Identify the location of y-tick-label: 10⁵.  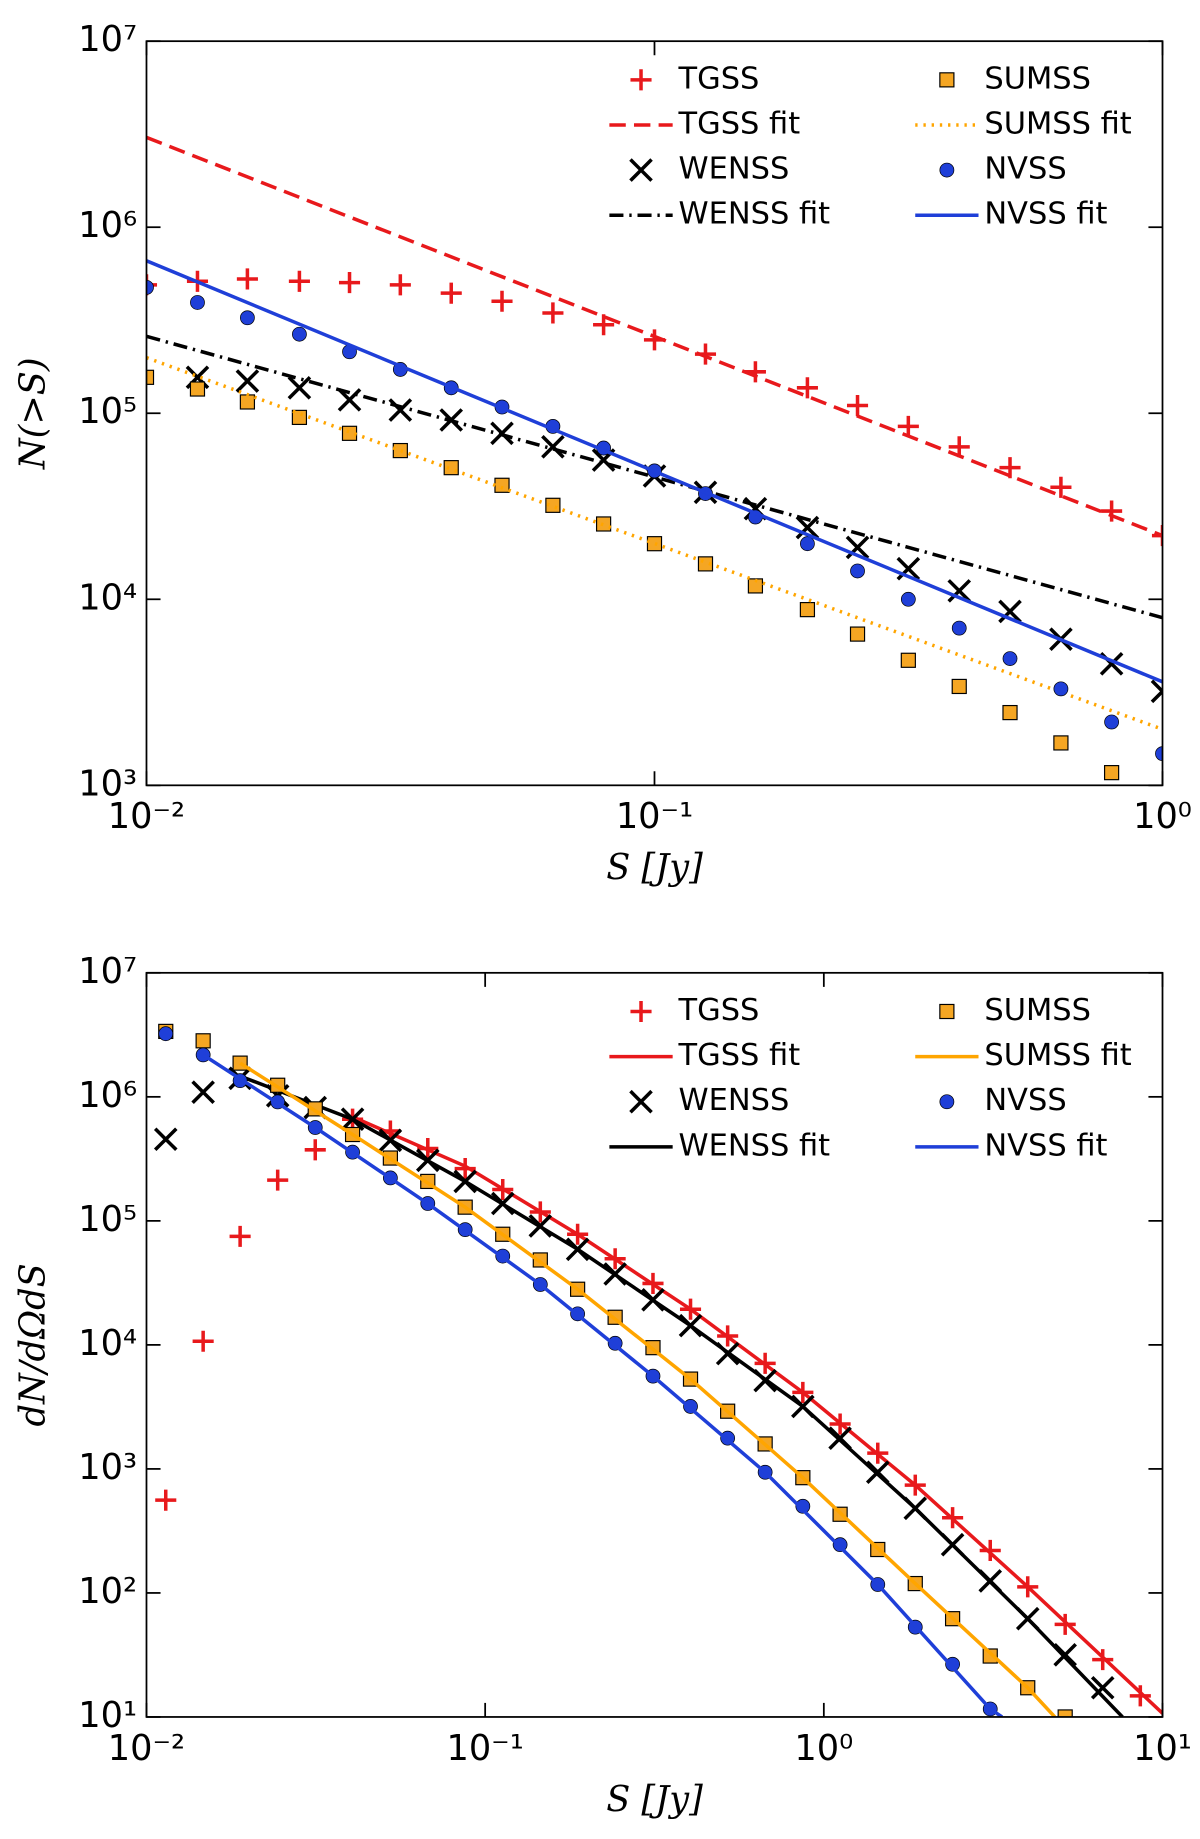
(107, 1219).